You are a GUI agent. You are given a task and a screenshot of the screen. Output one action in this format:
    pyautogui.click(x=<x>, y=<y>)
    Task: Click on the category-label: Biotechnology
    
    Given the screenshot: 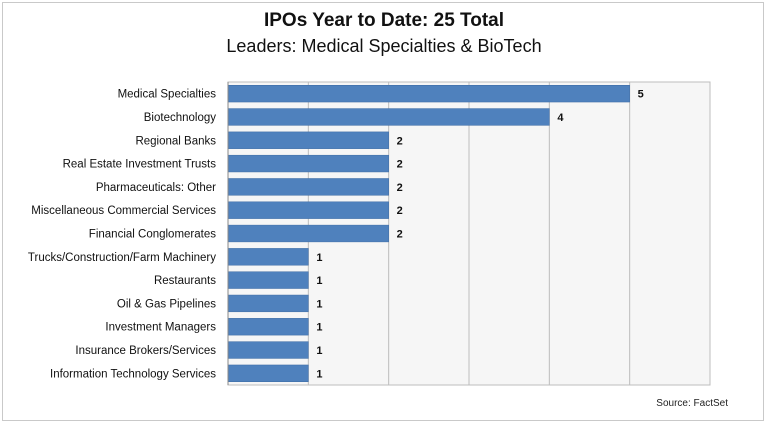 What is the action you would take?
    pyautogui.click(x=180, y=118)
    